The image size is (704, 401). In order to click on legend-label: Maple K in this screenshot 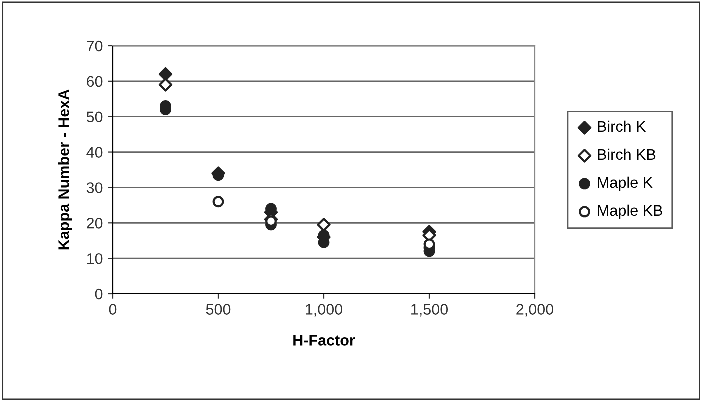, I will do `click(625, 184)`.